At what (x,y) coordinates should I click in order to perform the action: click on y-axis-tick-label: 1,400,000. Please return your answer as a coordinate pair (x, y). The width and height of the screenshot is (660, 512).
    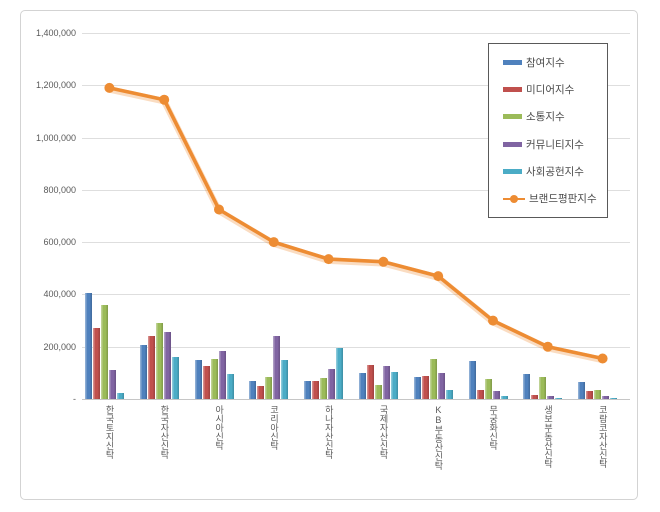
    Looking at the image, I should click on (55, 33).